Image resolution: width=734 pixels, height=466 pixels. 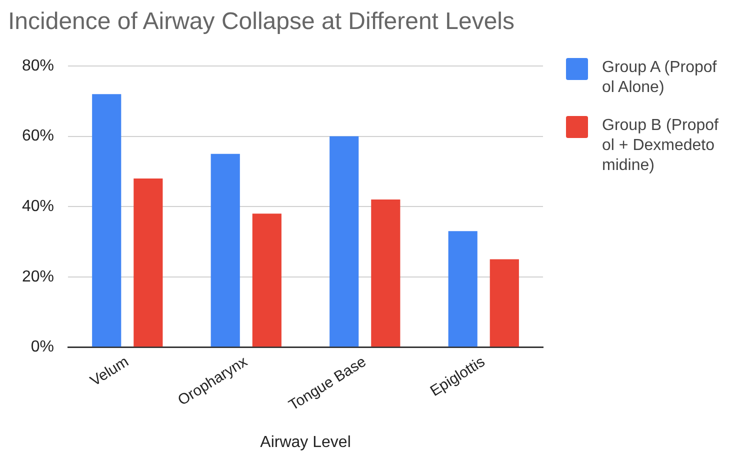 What do you see at coordinates (42, 347) in the screenshot?
I see `y-tick-label: 0%` at bounding box center [42, 347].